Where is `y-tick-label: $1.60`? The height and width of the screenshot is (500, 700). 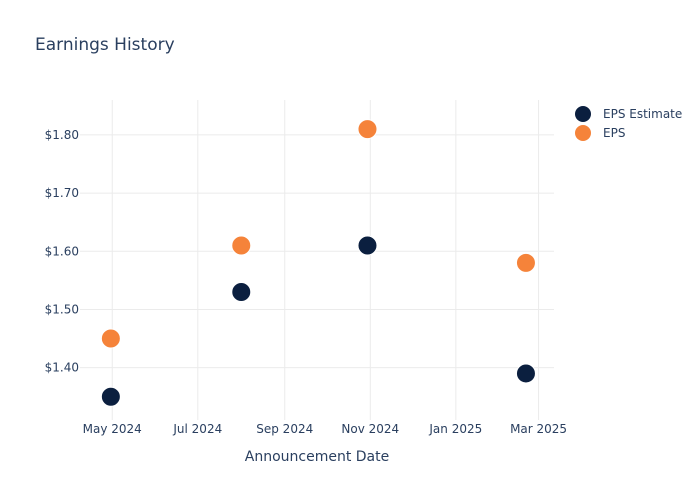
y-tick-label: $1.60 is located at coordinates (62, 251).